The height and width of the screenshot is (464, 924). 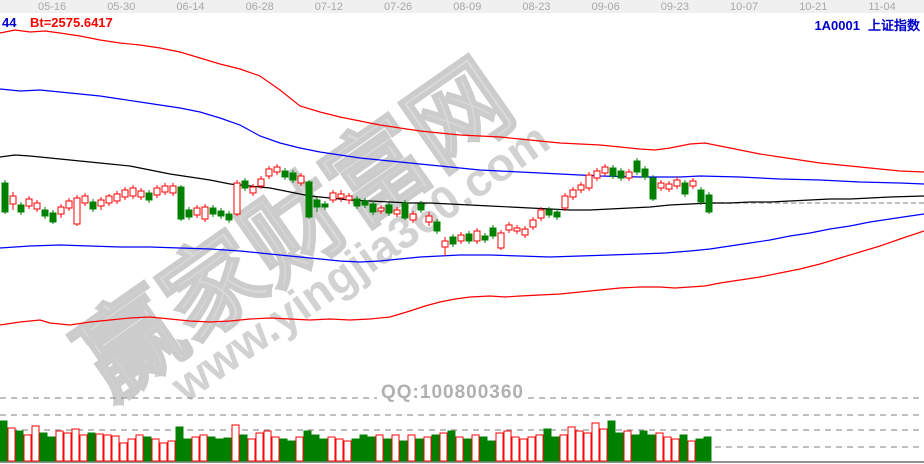 What do you see at coordinates (452, 393) in the screenshot?
I see `qq-contact-label: QQ:100800360` at bounding box center [452, 393].